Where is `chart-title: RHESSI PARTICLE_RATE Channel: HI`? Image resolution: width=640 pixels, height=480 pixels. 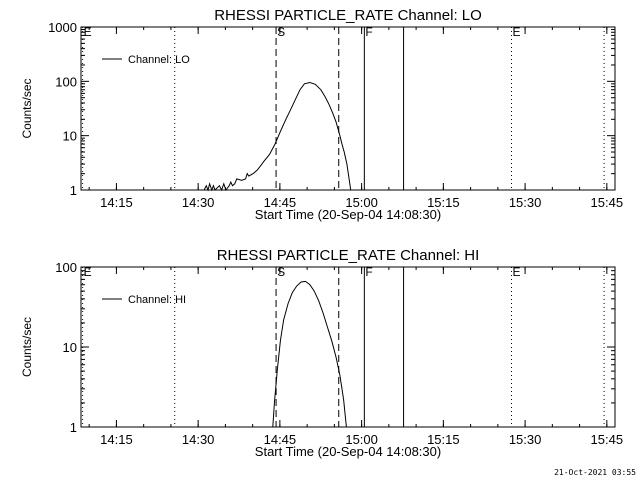
chart-title: RHESSI PARTICLE_RATE Channel: HI is located at coordinates (348, 255).